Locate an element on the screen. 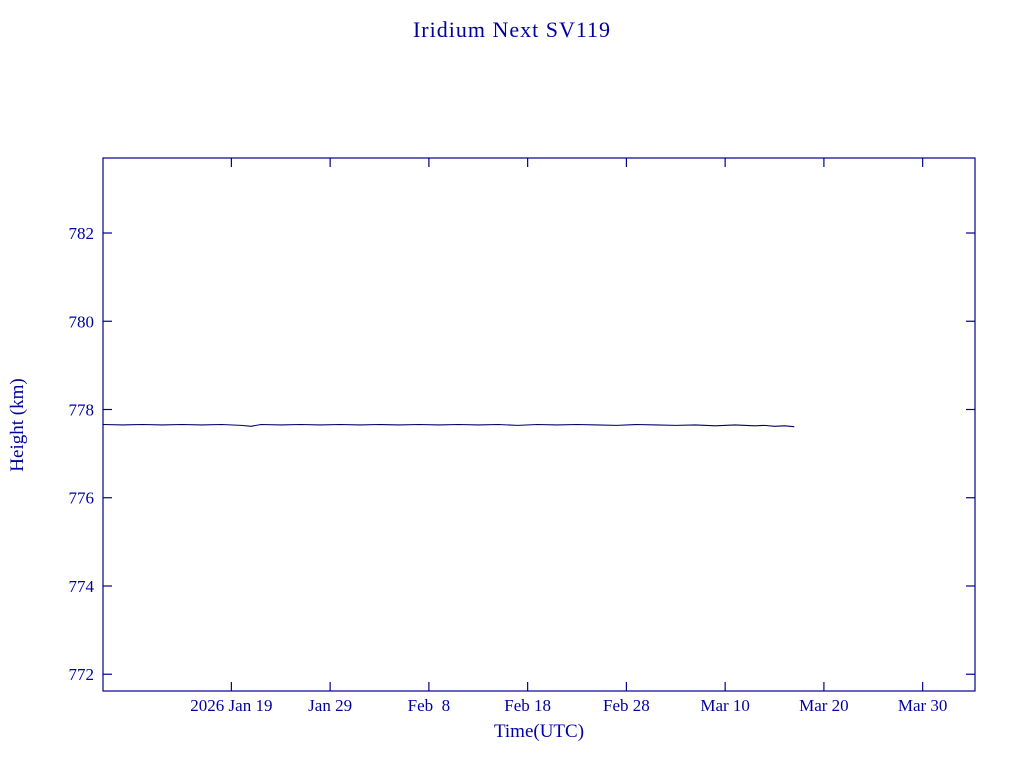  y-tick-label: 772 is located at coordinates (82, 674).